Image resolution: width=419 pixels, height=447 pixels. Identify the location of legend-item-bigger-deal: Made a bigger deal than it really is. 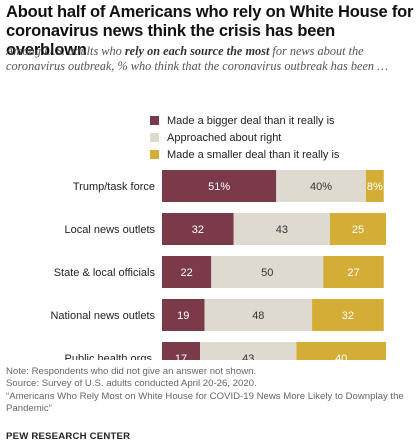
(244, 120).